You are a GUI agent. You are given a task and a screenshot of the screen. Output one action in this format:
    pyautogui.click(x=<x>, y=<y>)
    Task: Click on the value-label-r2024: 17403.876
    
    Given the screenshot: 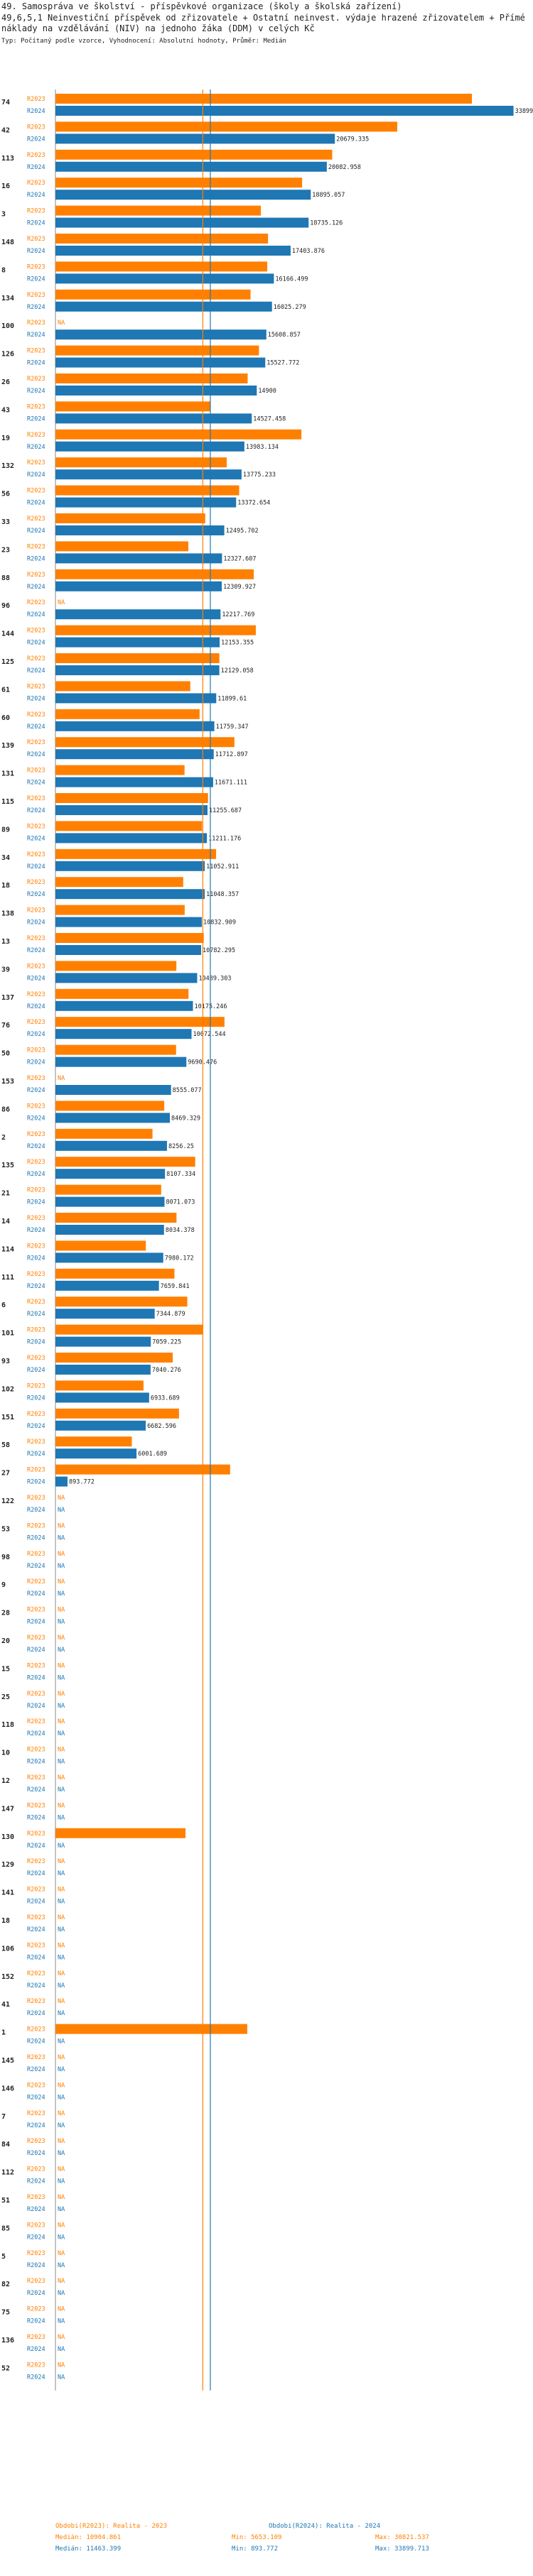 What is the action you would take?
    pyautogui.click(x=308, y=251)
    